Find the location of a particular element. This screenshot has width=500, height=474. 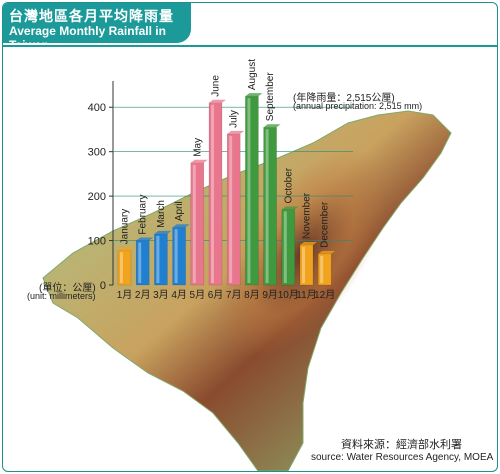

month-name-label: March is located at coordinates (161, 214).